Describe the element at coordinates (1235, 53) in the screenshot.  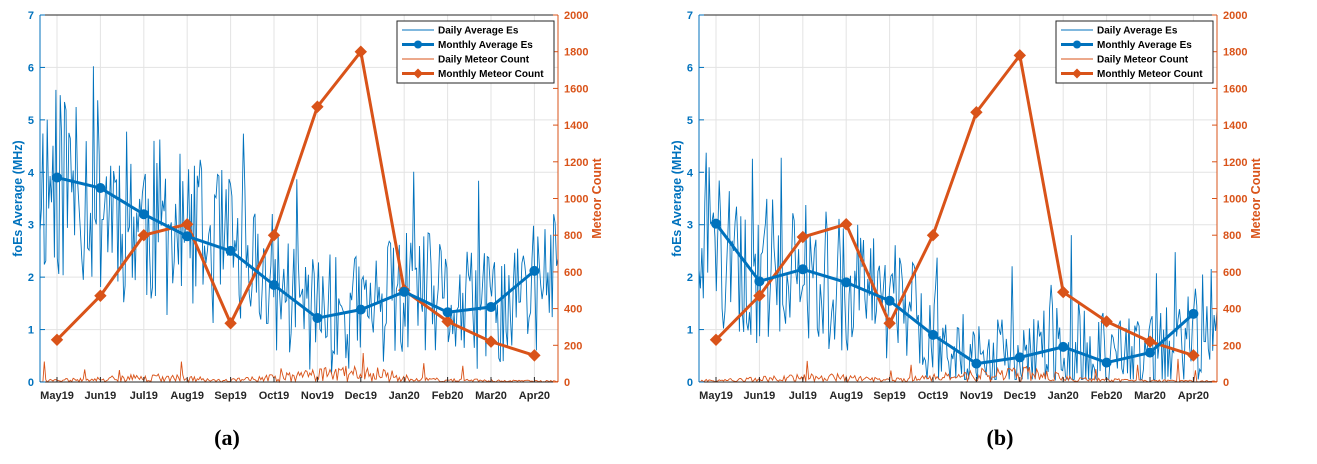
I see `y-tick-label-right: 1800` at that location.